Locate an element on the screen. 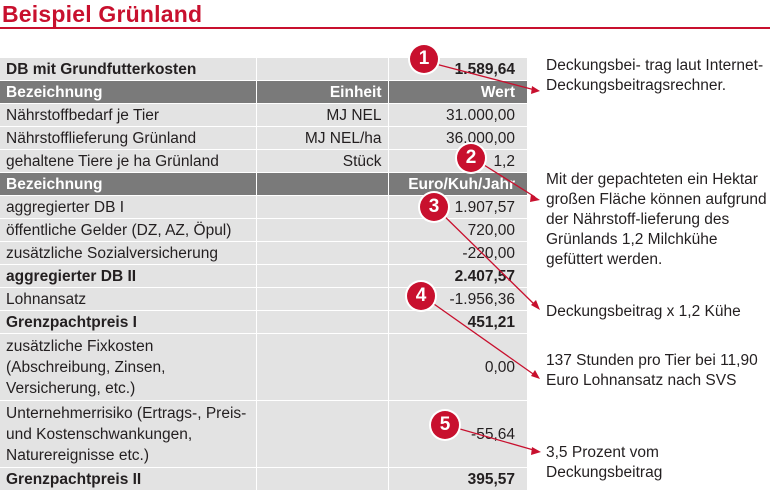  callout-badge-2: 2 is located at coordinates (471, 158).